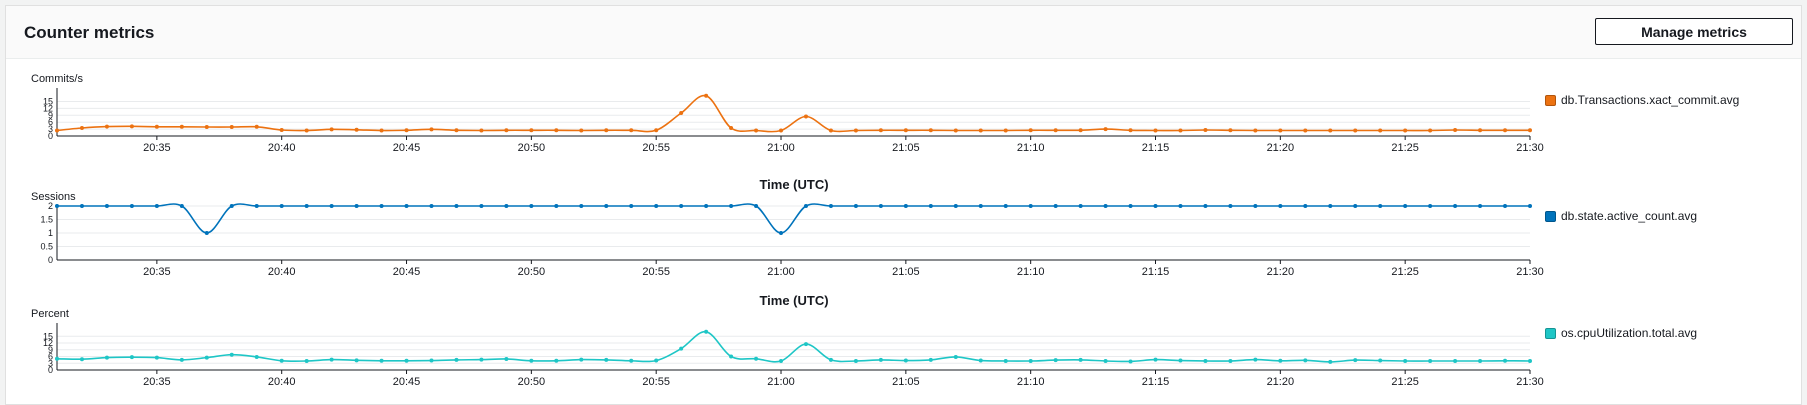 The image size is (1807, 405). I want to click on legend-cpu: os.cpuUtilization.total.avg, so click(1621, 333).